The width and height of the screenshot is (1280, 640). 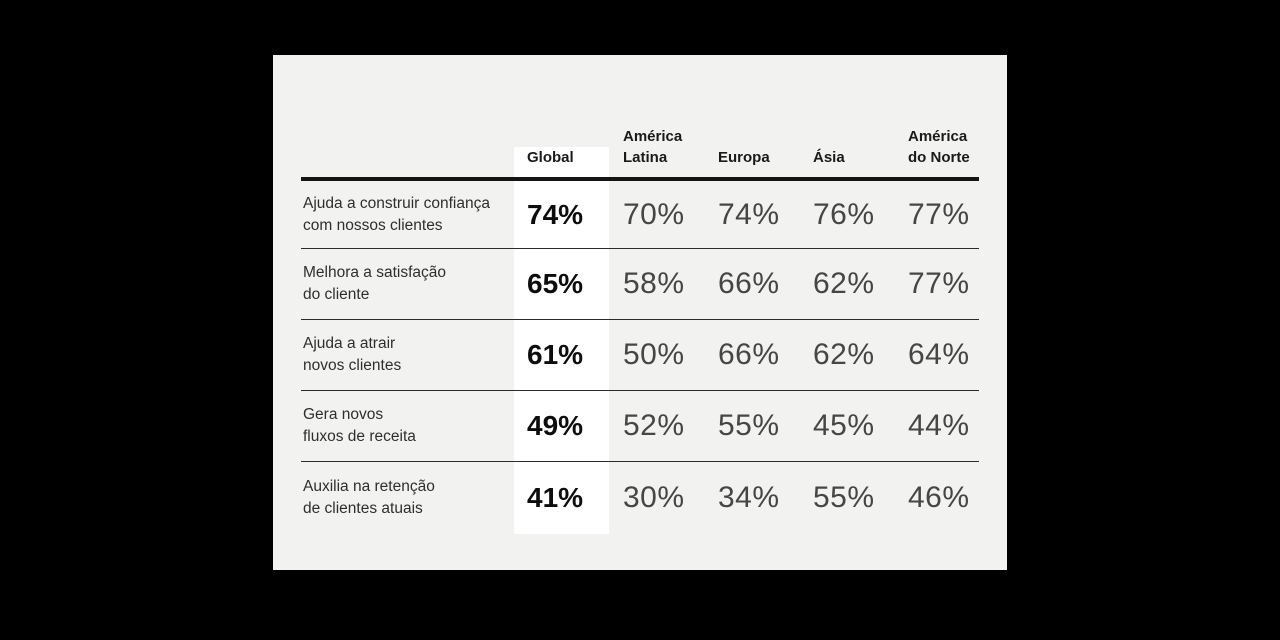 I want to click on value-europa: 55%, so click(x=749, y=425).